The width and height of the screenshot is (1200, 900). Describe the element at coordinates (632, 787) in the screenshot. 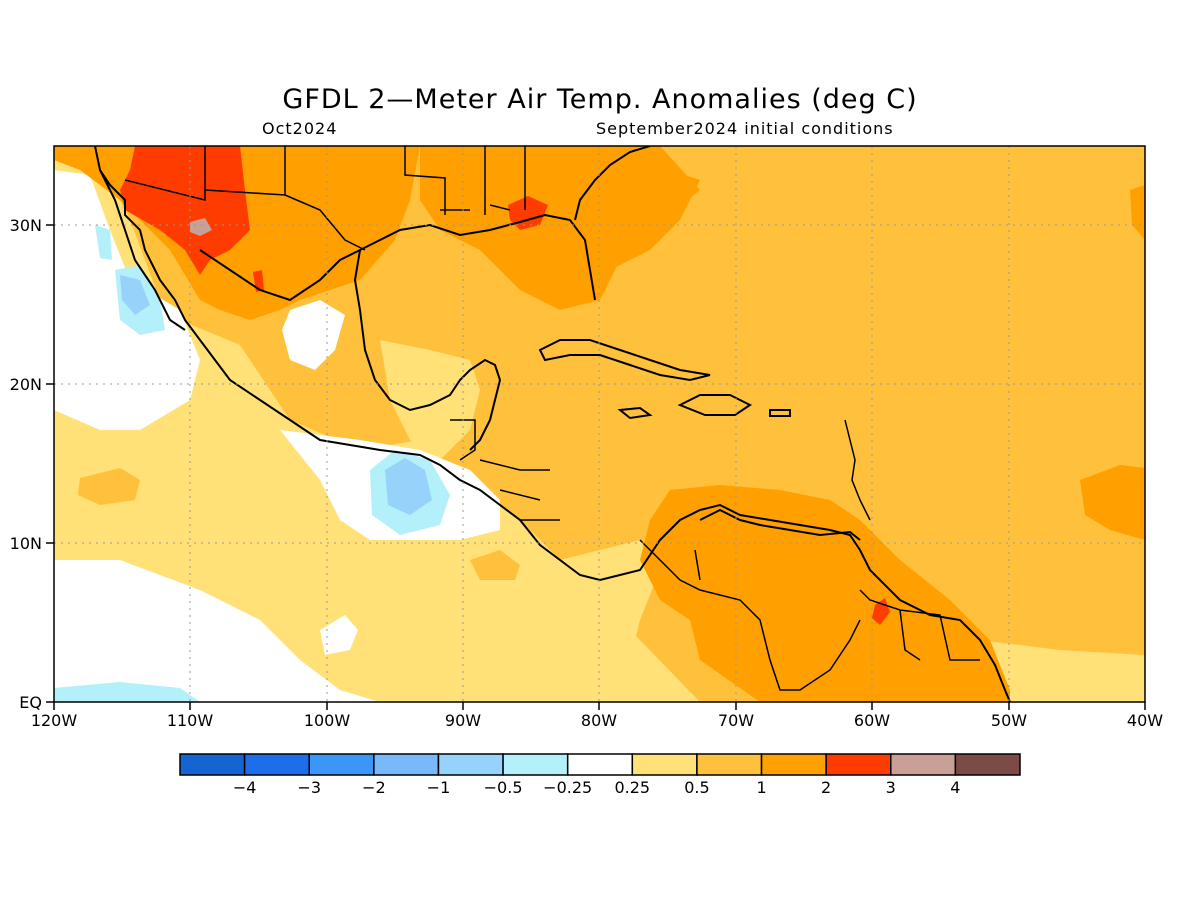

I see `colorbar-label: 0.25` at that location.